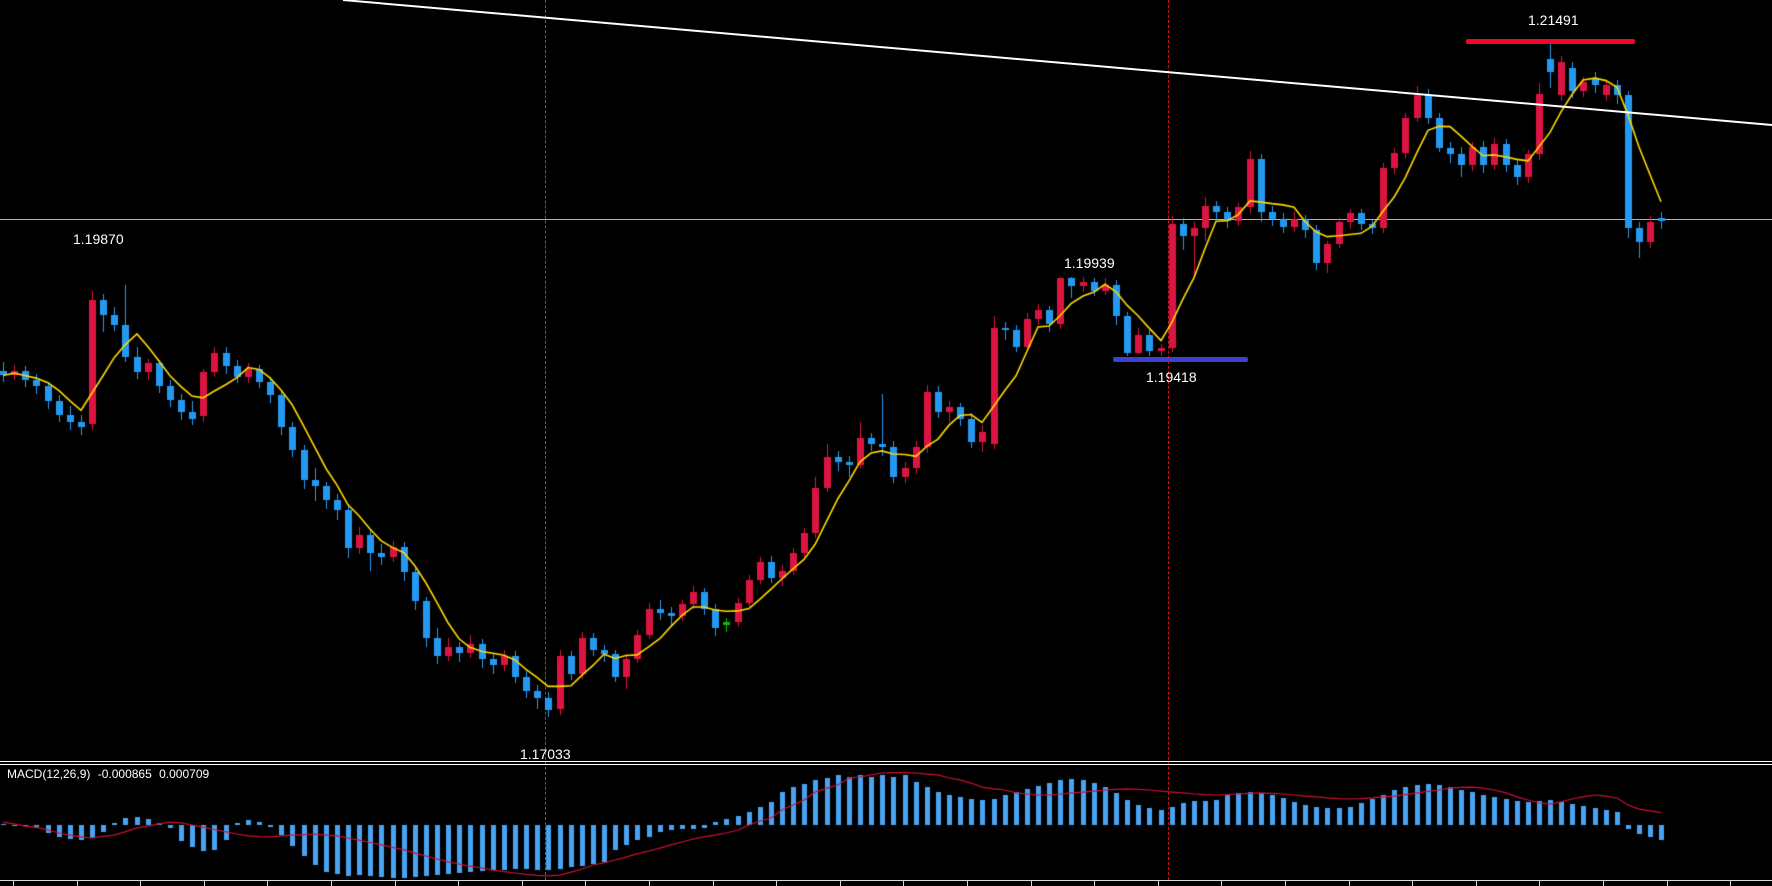 The width and height of the screenshot is (1772, 886). Describe the element at coordinates (124, 774) in the screenshot. I see `macd-main-value: -0.000865` at that location.